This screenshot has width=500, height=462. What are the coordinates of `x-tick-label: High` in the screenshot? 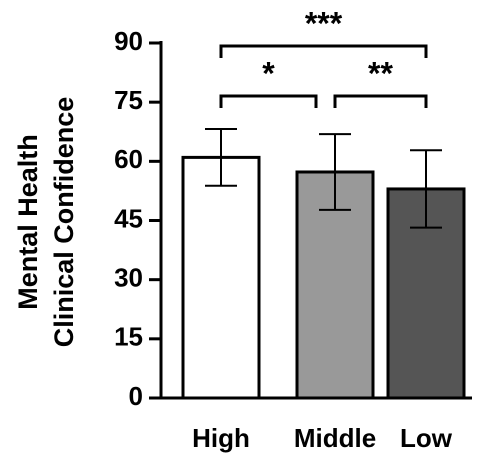 It's located at (221, 438).